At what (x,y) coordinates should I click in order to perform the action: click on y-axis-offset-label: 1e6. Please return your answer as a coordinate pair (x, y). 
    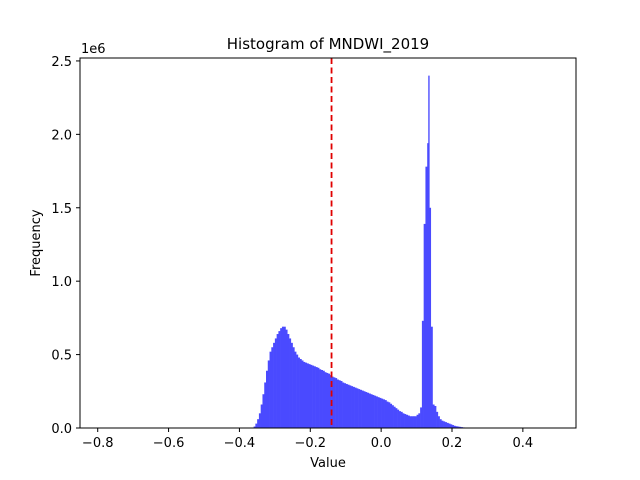
    Looking at the image, I should click on (93, 49).